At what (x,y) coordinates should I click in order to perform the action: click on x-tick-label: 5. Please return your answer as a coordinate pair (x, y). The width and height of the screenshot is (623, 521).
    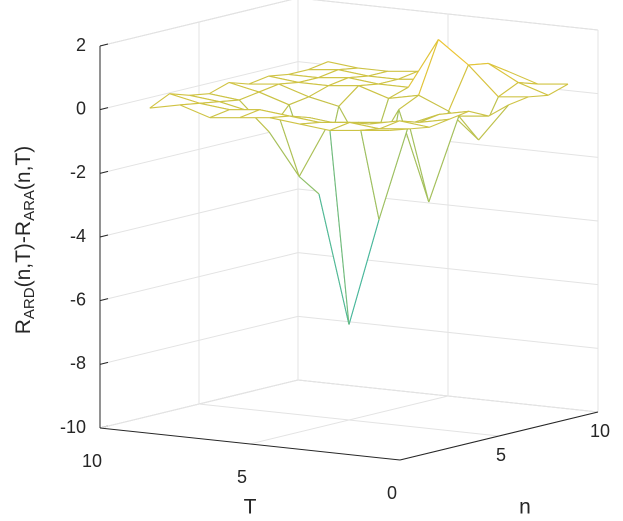
    Looking at the image, I should click on (501, 455).